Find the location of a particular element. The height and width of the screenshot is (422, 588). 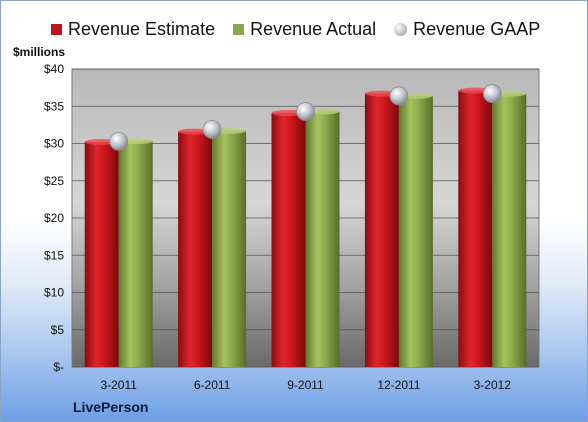

y-tick-label: $30 is located at coordinates (54, 144).